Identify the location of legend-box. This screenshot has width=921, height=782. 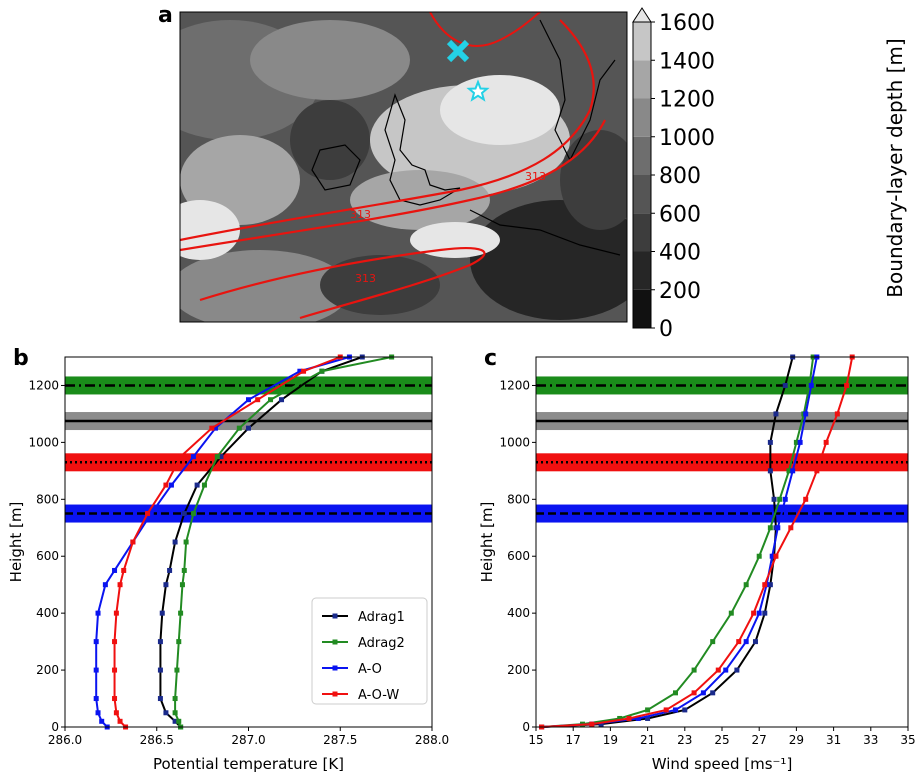
(369, 651).